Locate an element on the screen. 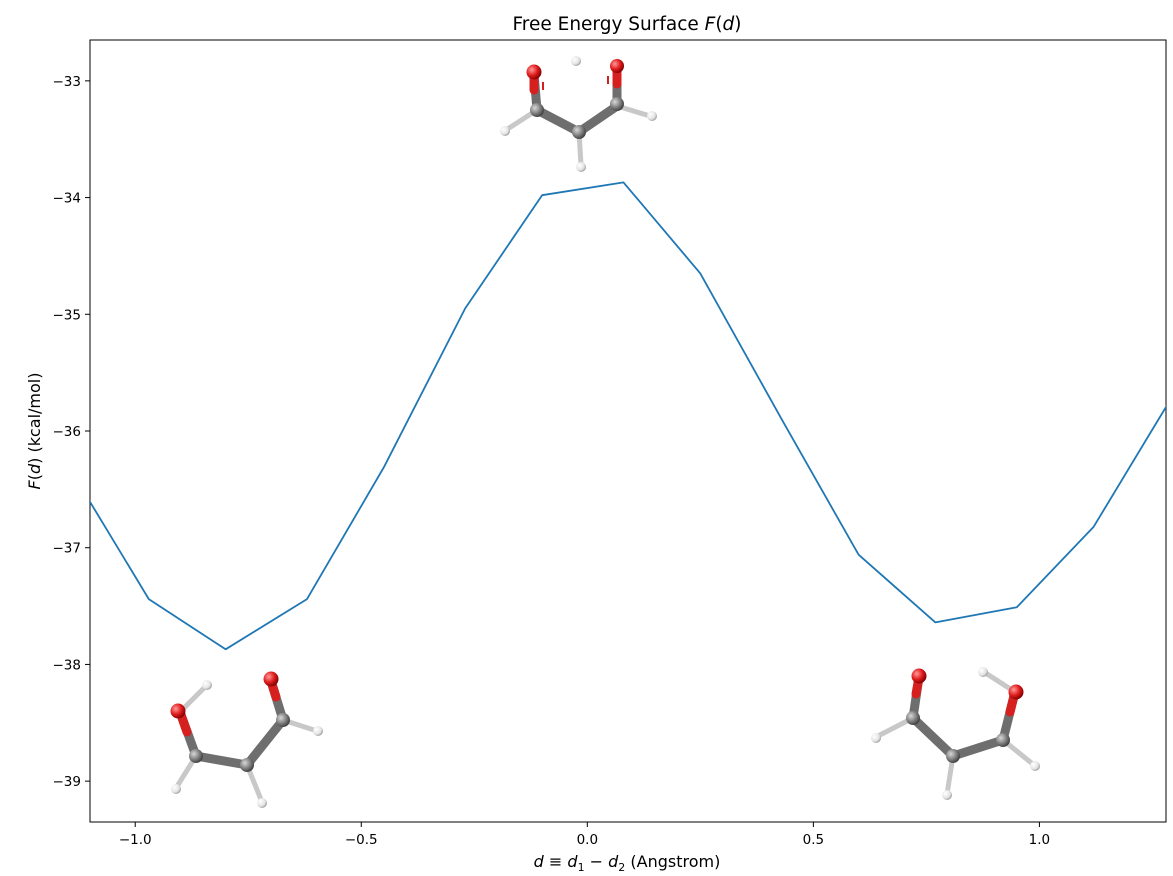  y-tick-label: −37 is located at coordinates (67, 549).